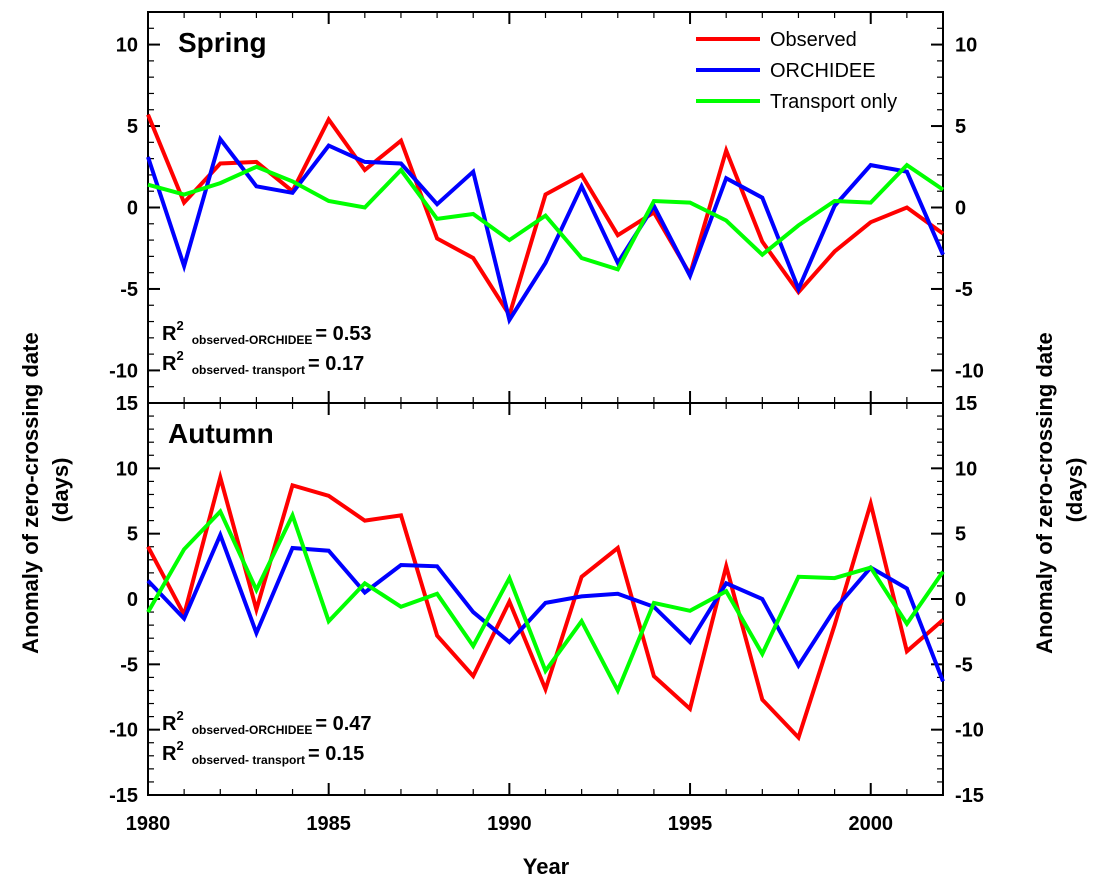 This screenshot has width=1095, height=891. What do you see at coordinates (127, 46) in the screenshot?
I see `panel-1-y-tick-label-left: 10` at bounding box center [127, 46].